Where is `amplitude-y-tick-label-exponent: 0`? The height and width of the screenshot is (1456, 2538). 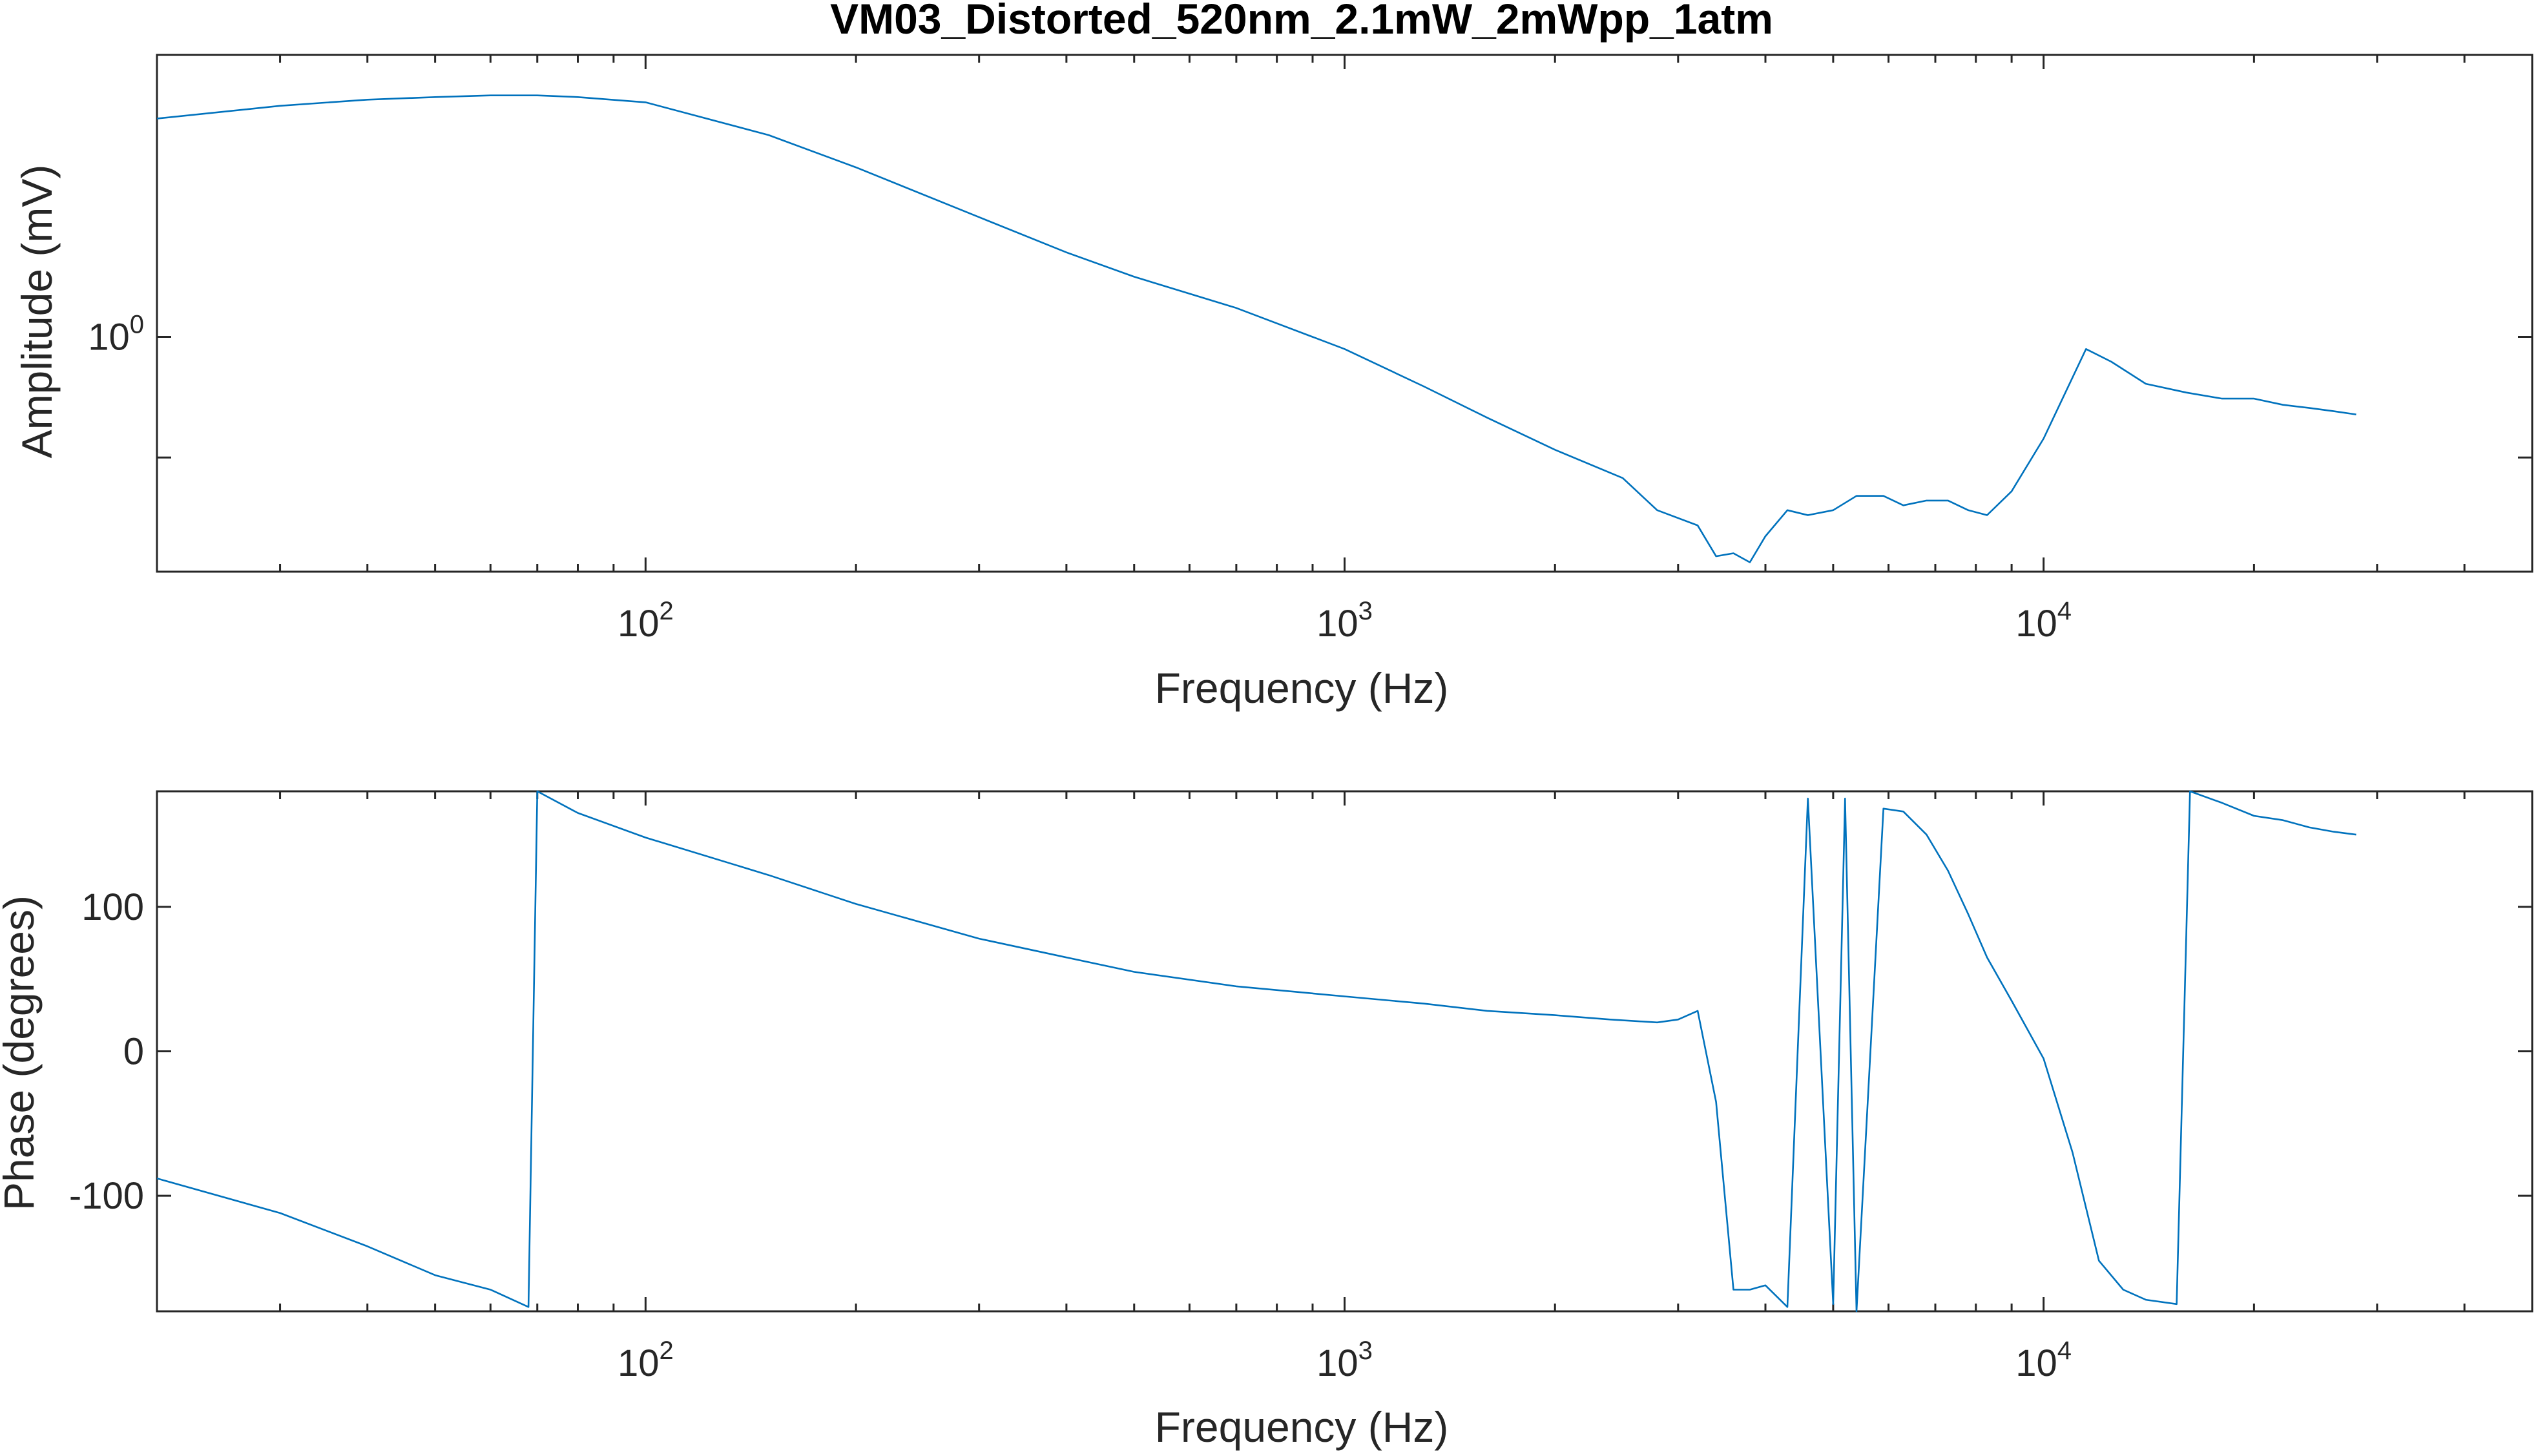 amplitude-y-tick-label-exponent: 0 is located at coordinates (137, 324).